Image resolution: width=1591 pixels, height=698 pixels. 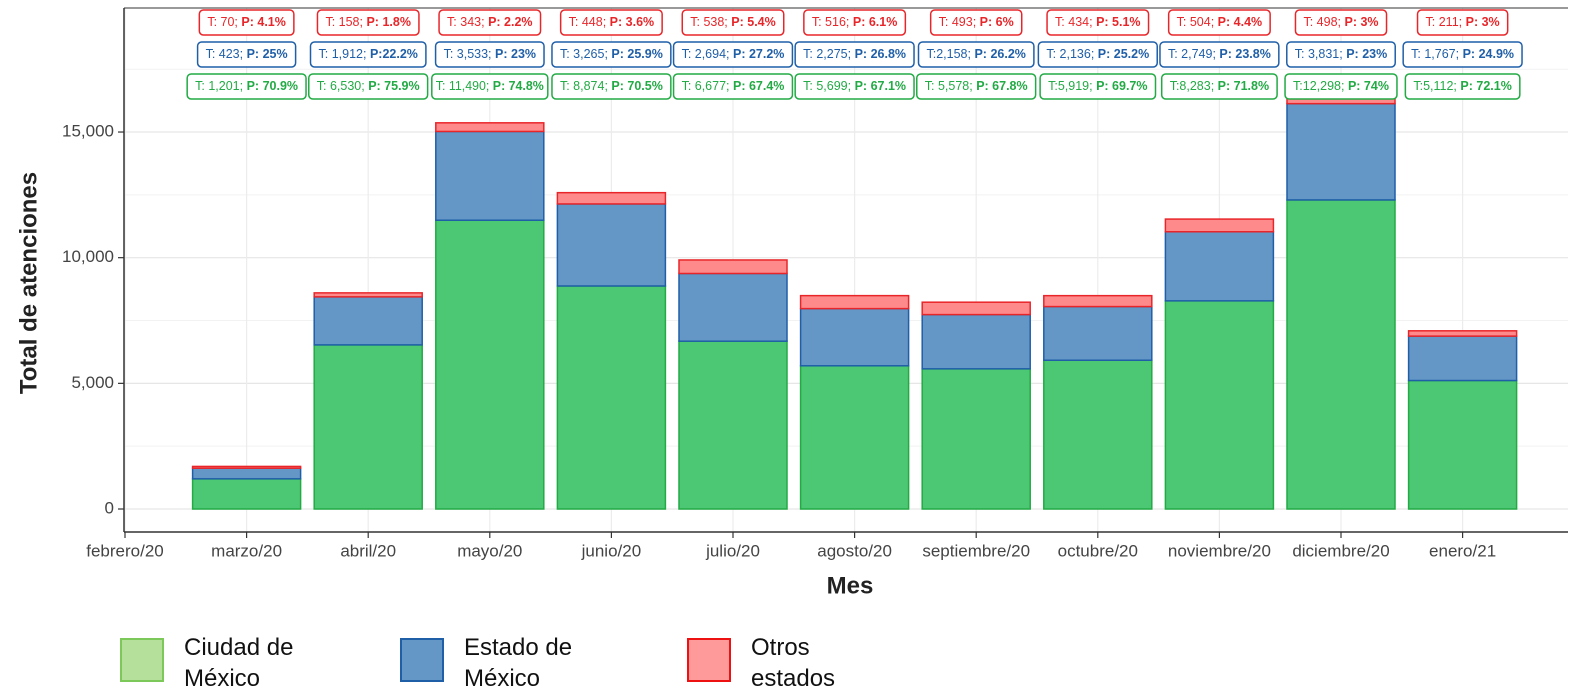 I want to click on data-label-total: T: 434;, so click(x=1074, y=22).